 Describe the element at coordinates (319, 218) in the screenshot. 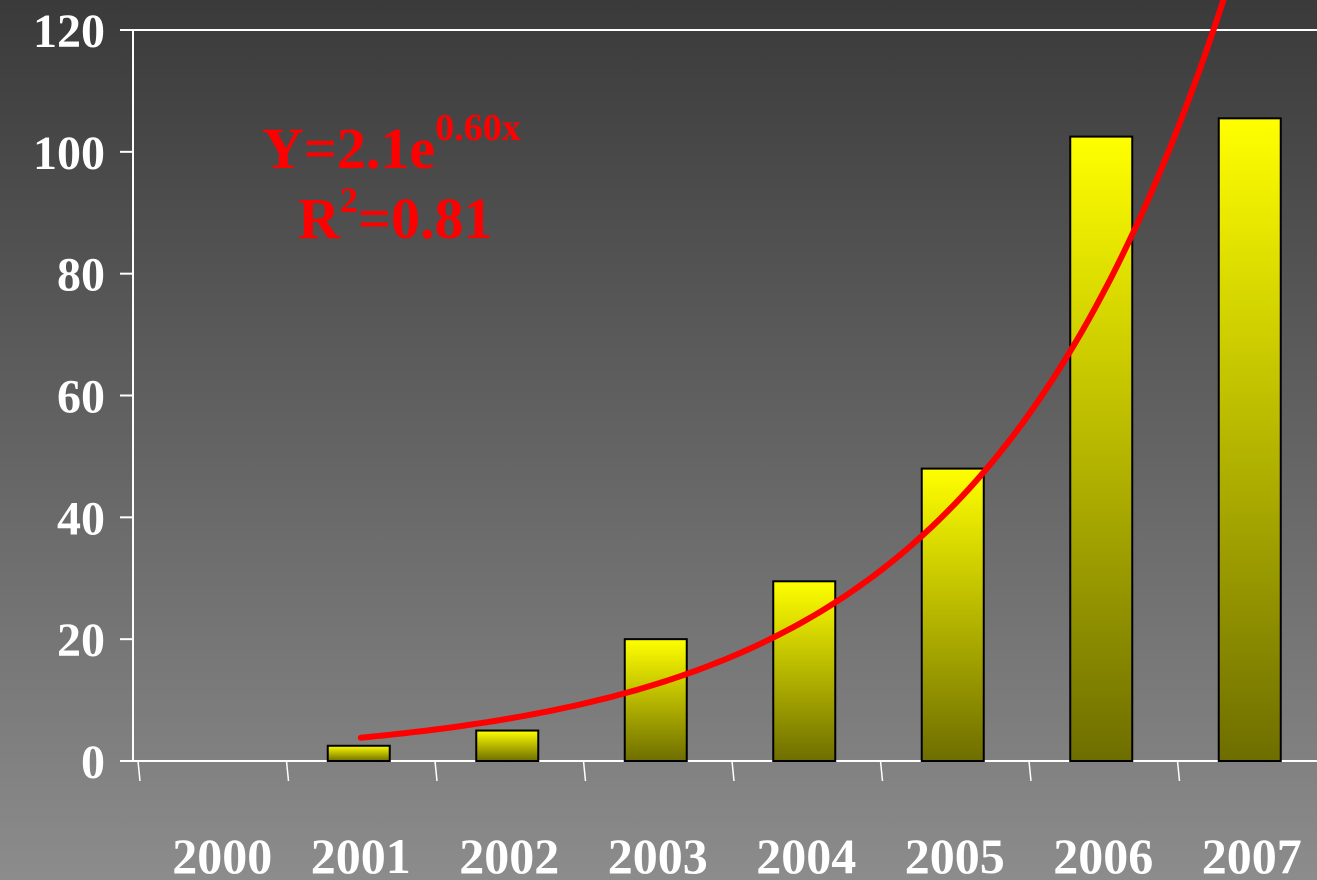

I see `r2-prefix: R` at that location.